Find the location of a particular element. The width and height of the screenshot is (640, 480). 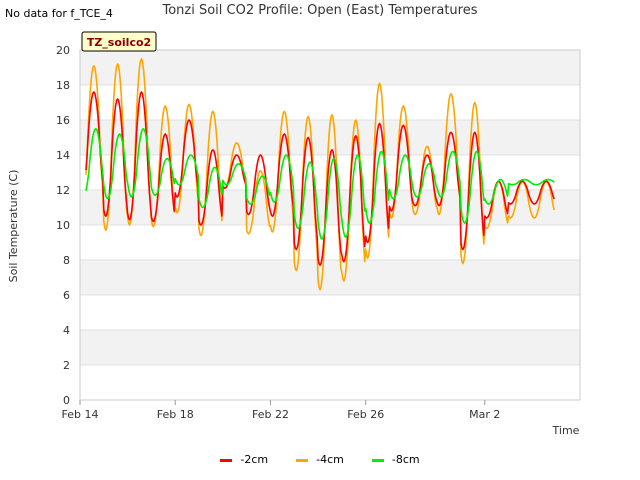

y-tick-label: 20 is located at coordinates (63, 50).